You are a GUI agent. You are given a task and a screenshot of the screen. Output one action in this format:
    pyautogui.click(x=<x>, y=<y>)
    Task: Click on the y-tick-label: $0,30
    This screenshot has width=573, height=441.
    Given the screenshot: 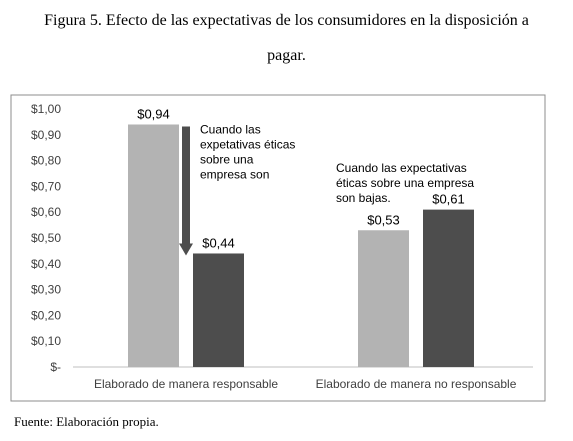 What is the action you would take?
    pyautogui.click(x=46, y=290)
    